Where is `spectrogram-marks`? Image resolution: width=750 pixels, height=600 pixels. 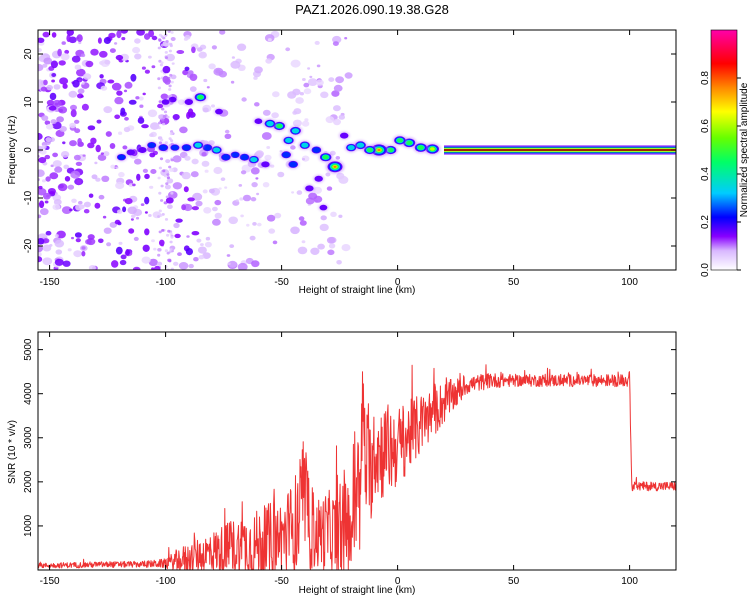 spectrogram-marks is located at coordinates (395, 152).